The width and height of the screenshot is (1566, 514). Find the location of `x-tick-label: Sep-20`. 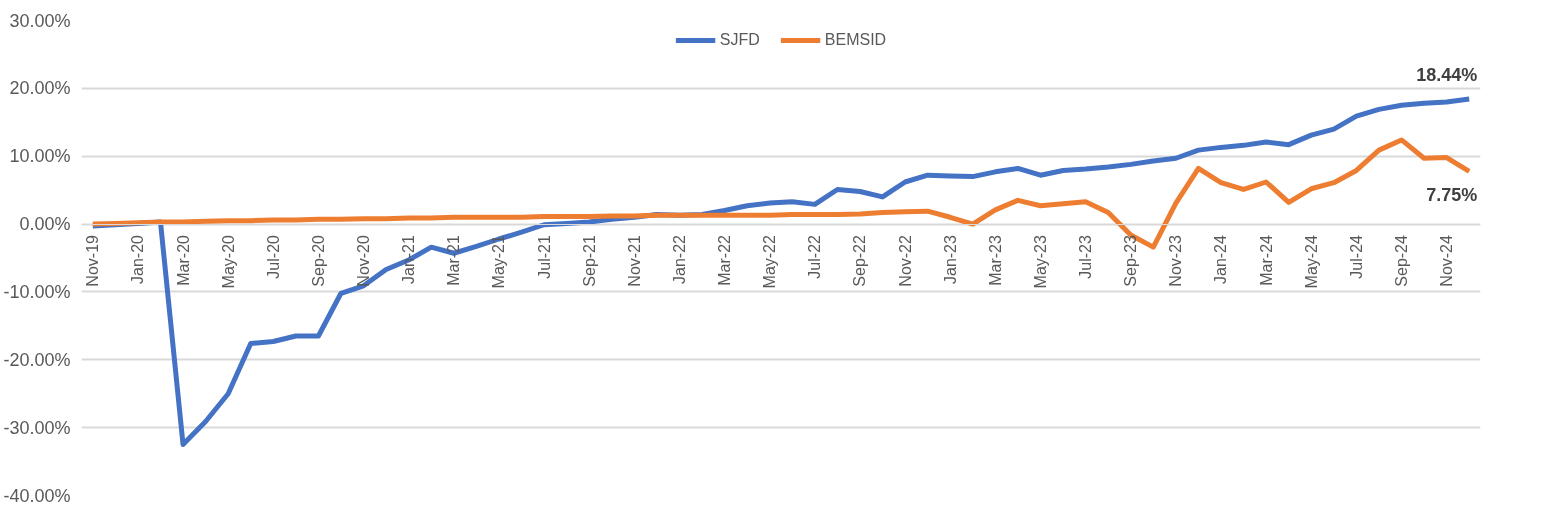

x-tick-label: Sep-20 is located at coordinates (318, 260).